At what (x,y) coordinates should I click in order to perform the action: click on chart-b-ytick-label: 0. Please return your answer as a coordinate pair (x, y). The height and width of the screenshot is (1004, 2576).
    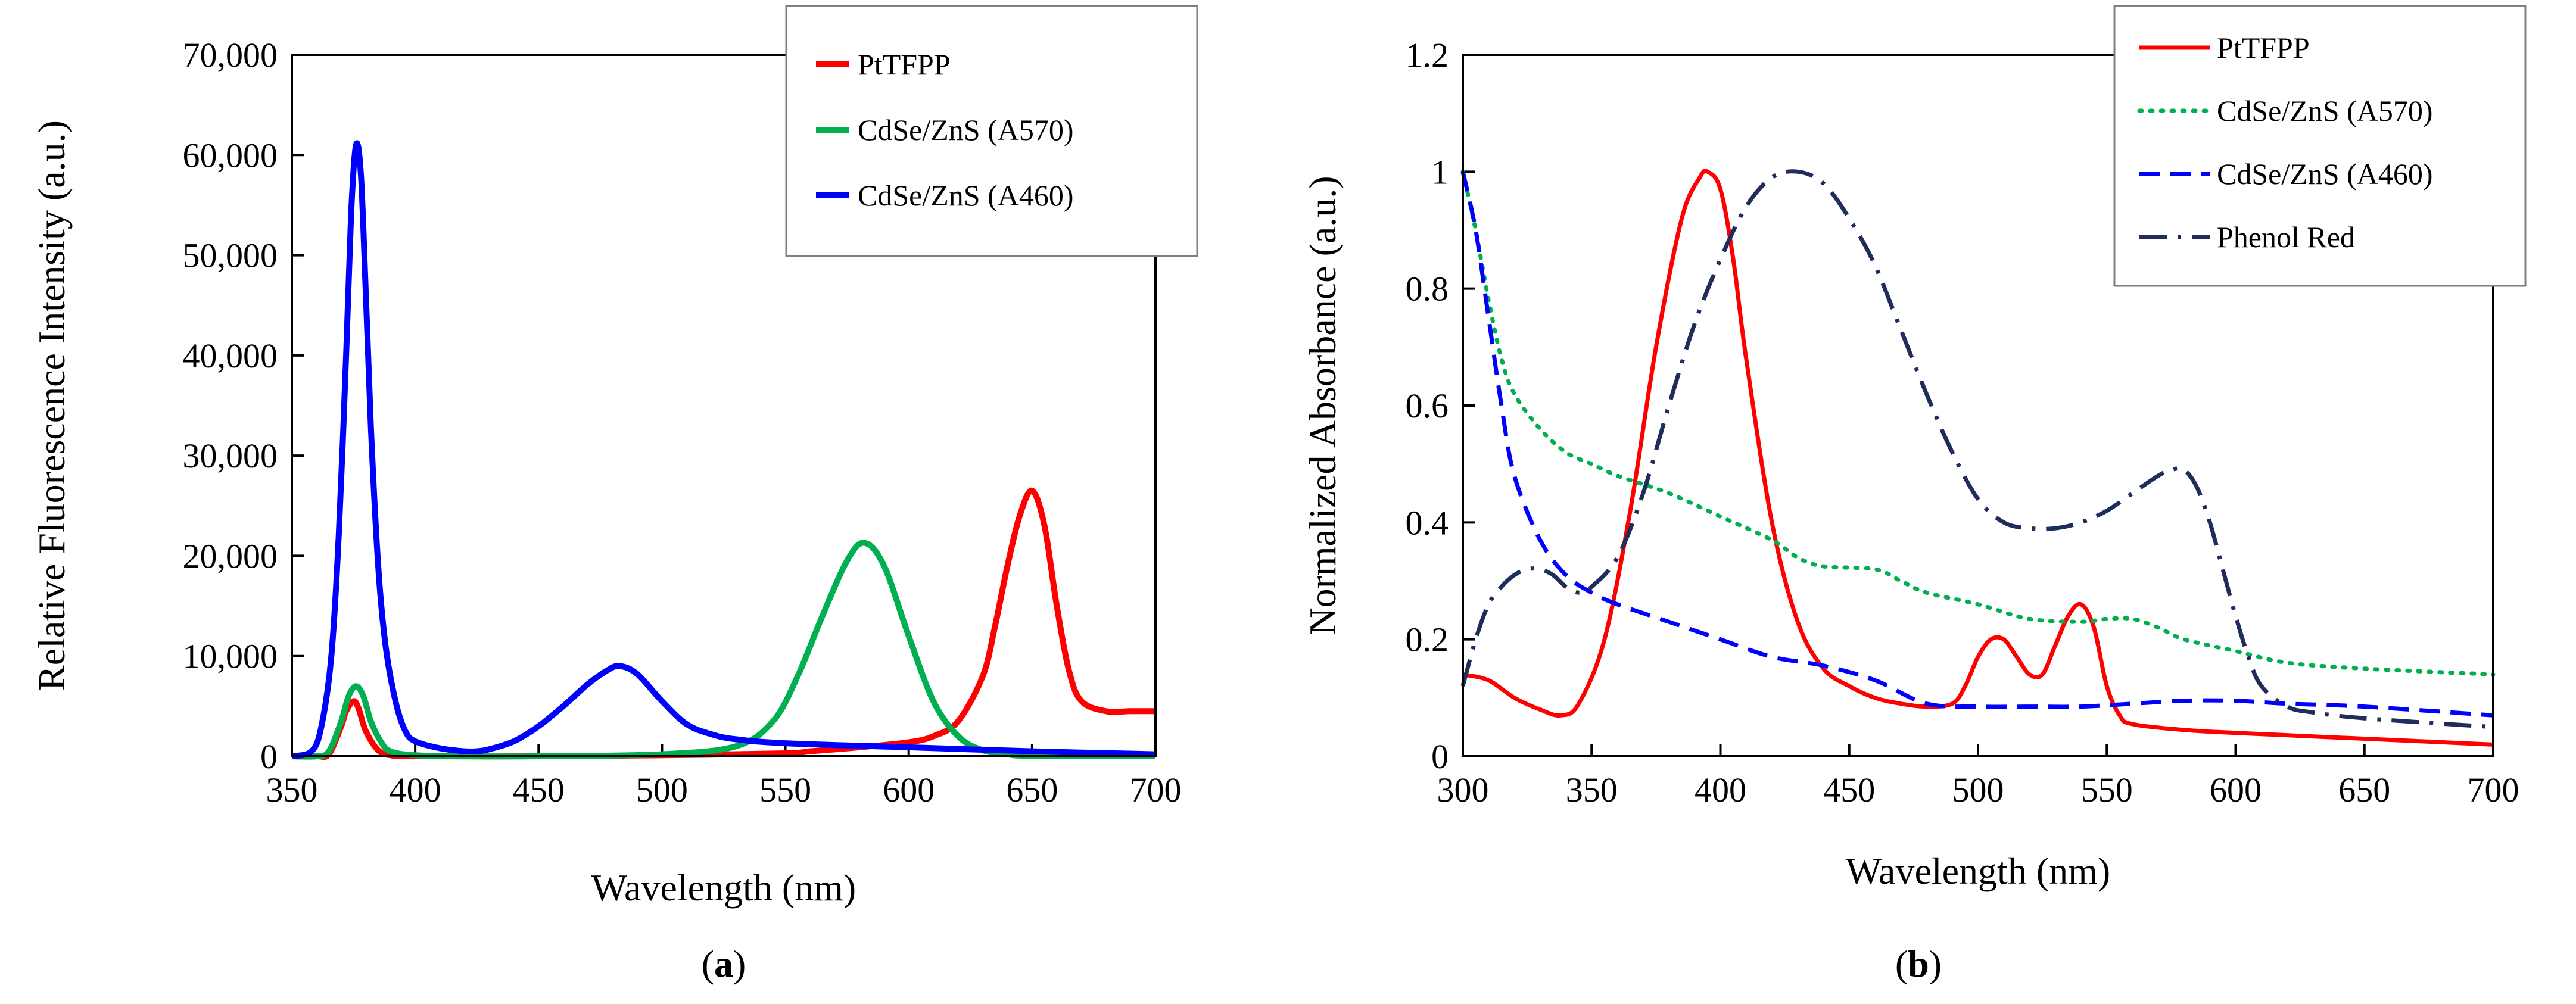
    Looking at the image, I should click on (1440, 756).